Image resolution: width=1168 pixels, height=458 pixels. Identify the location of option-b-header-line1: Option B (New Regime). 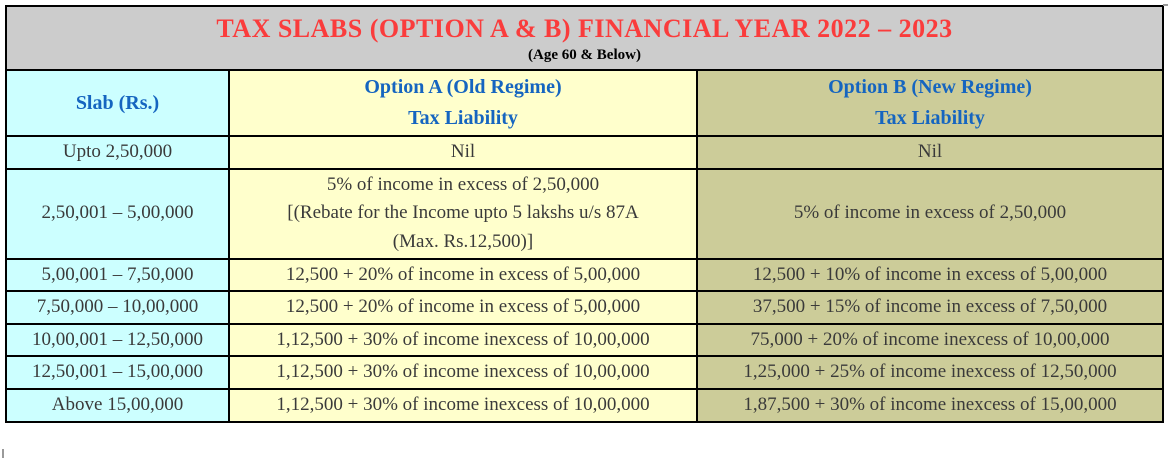
(930, 87).